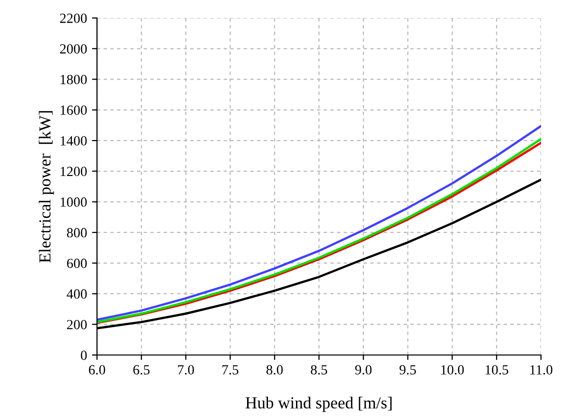  Describe the element at coordinates (73, 202) in the screenshot. I see `y-tick-label: 1000` at that location.